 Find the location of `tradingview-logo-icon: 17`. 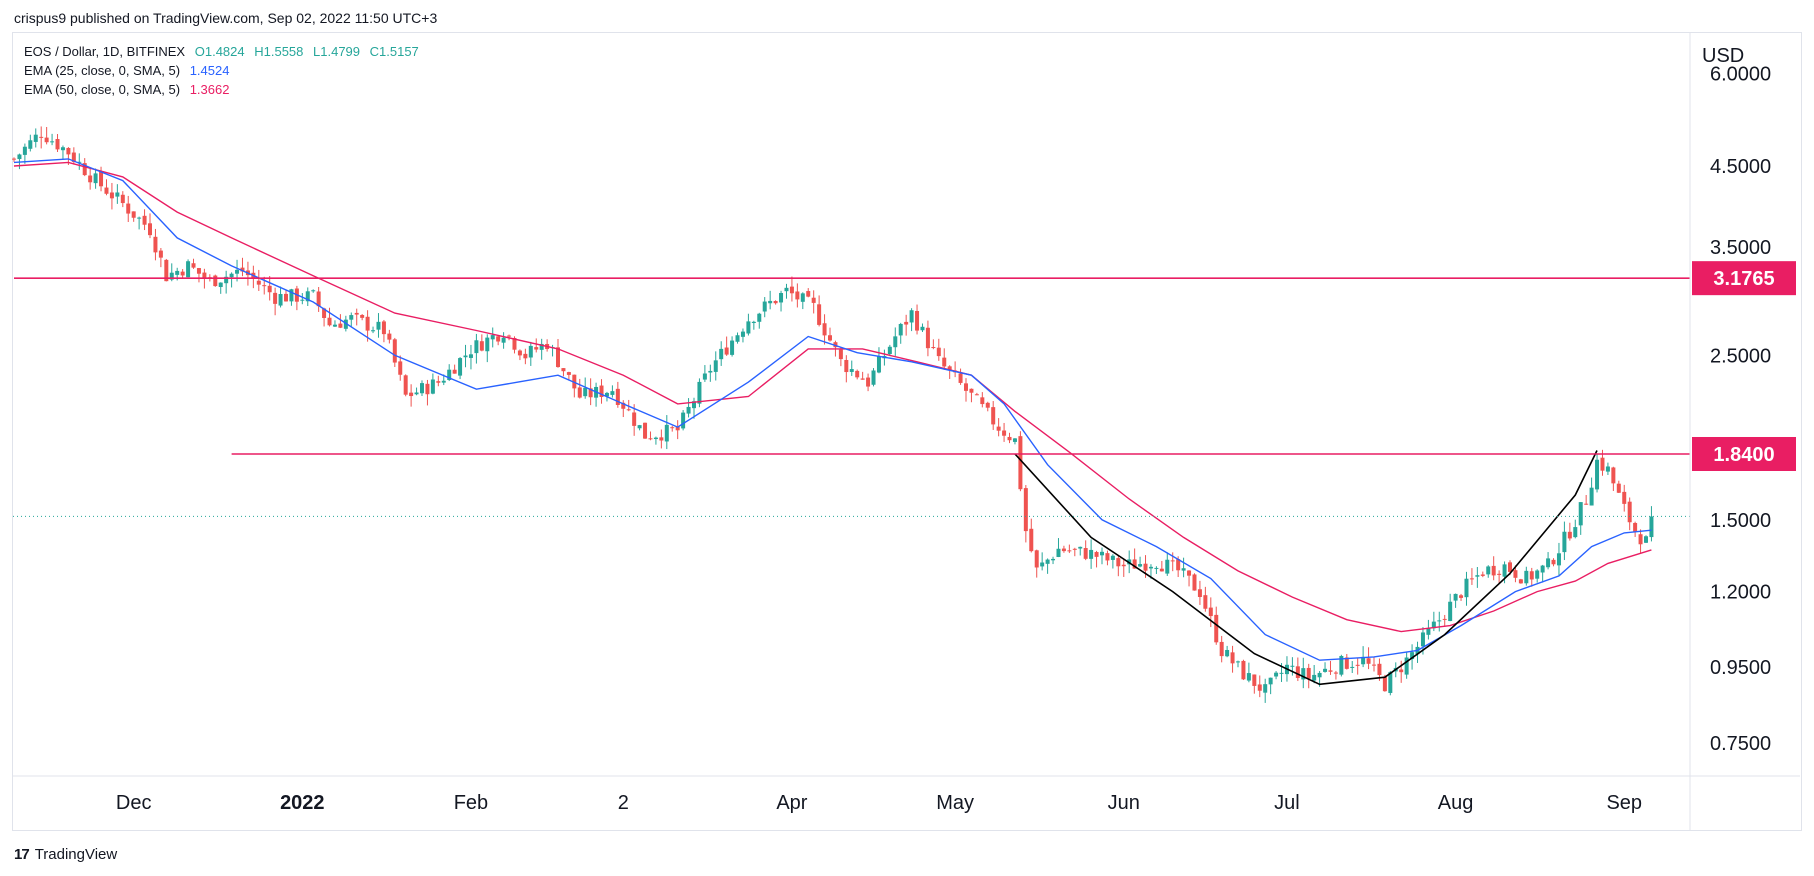

tradingview-logo-icon: 17 is located at coordinates (22, 854).